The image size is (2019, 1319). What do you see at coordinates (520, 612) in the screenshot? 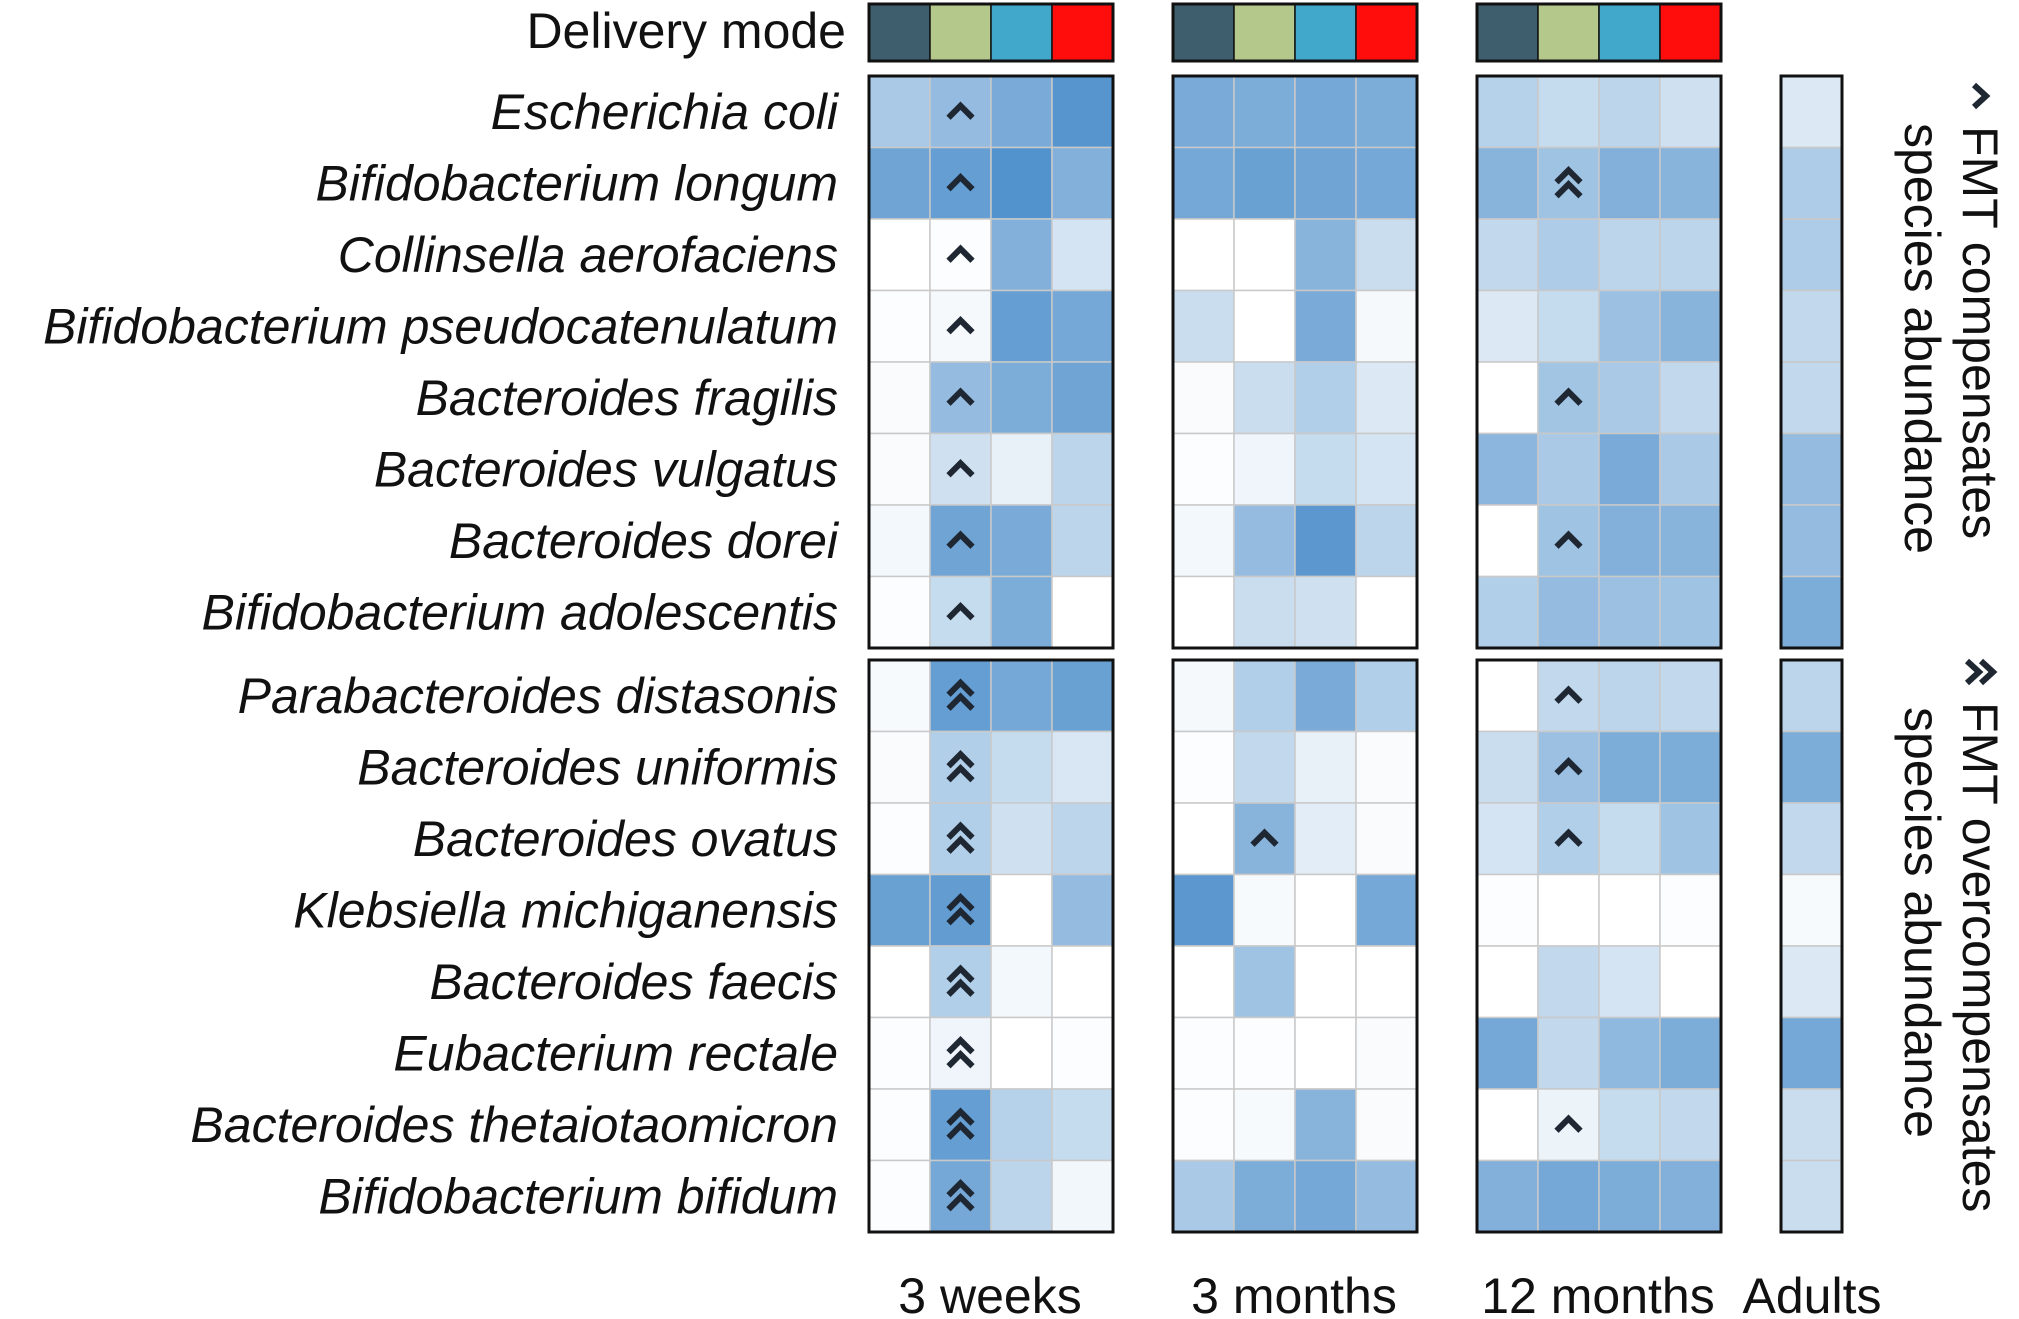
I see `species-label-bifidobacterium-adolescentis: Bifidobacterium adolescentis` at bounding box center [520, 612].